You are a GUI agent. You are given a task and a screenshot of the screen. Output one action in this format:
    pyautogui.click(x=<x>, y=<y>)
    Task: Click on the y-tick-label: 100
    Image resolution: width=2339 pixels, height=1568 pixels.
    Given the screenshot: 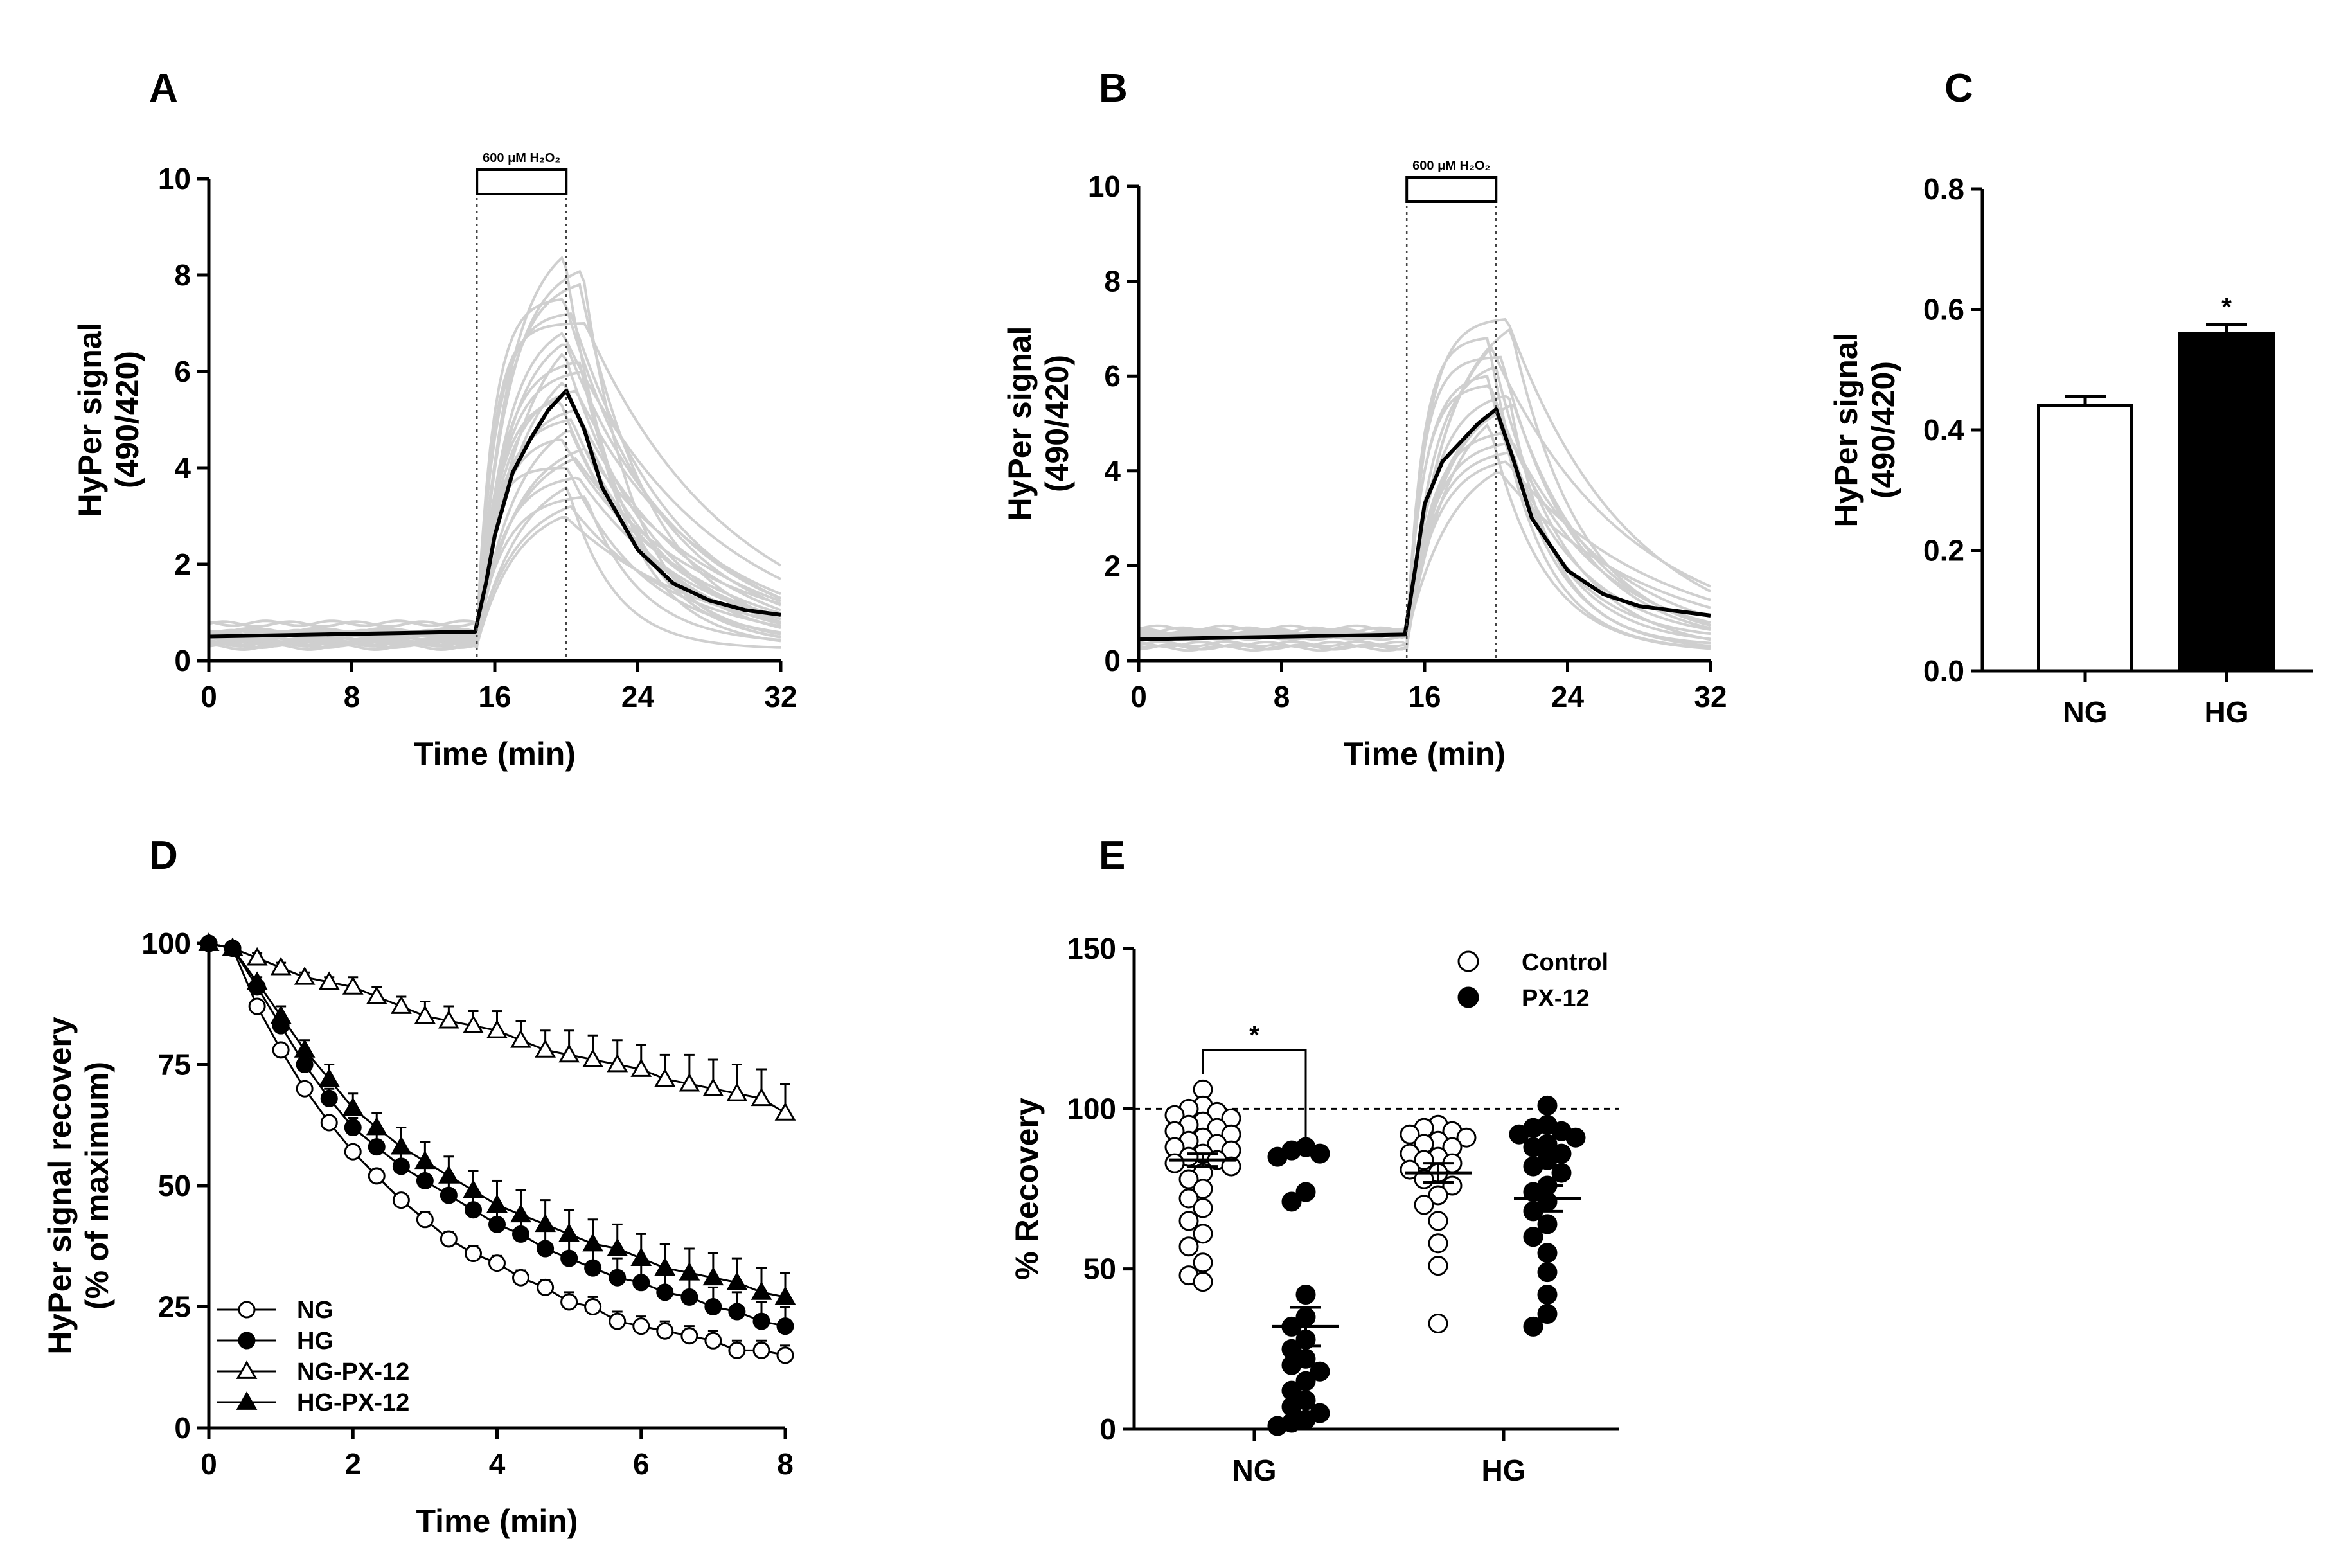 What is the action you would take?
    pyautogui.click(x=166, y=943)
    